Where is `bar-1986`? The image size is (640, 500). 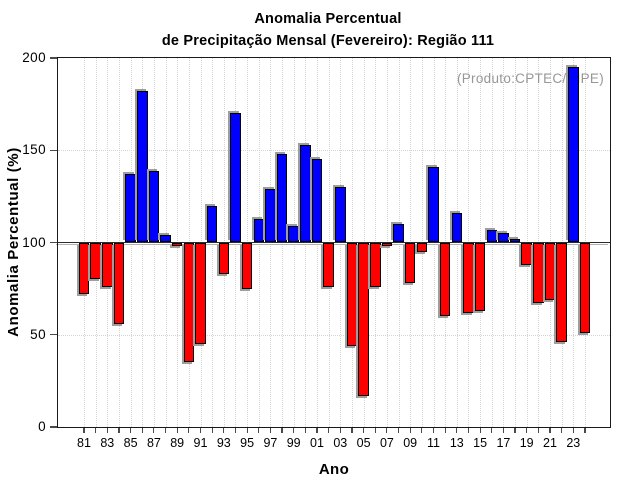
bar-1986 is located at coordinates (142, 167).